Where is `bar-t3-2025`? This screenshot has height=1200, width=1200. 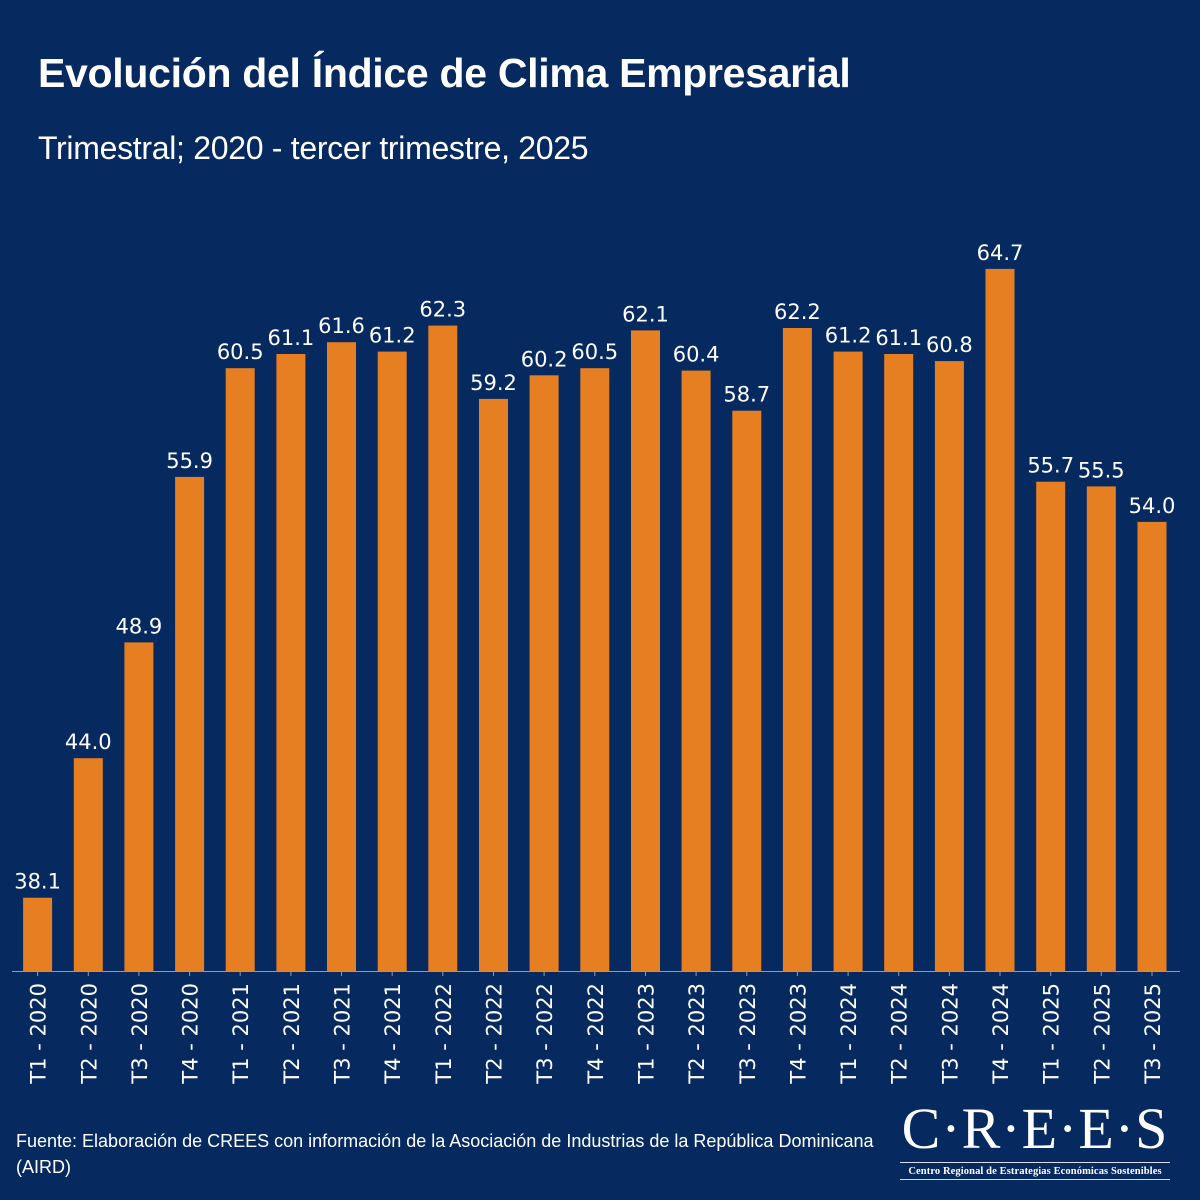
bar-t3-2025 is located at coordinates (1152, 746).